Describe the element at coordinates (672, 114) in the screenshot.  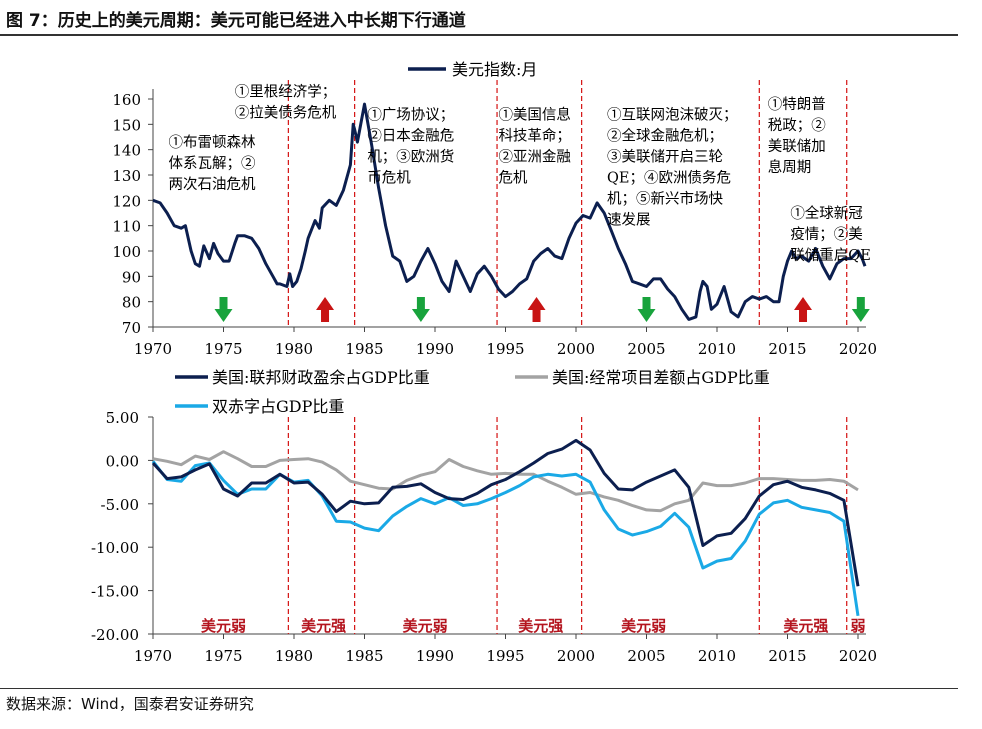
I see `event-annotation-line: ①互联网泡沫破灭；` at that location.